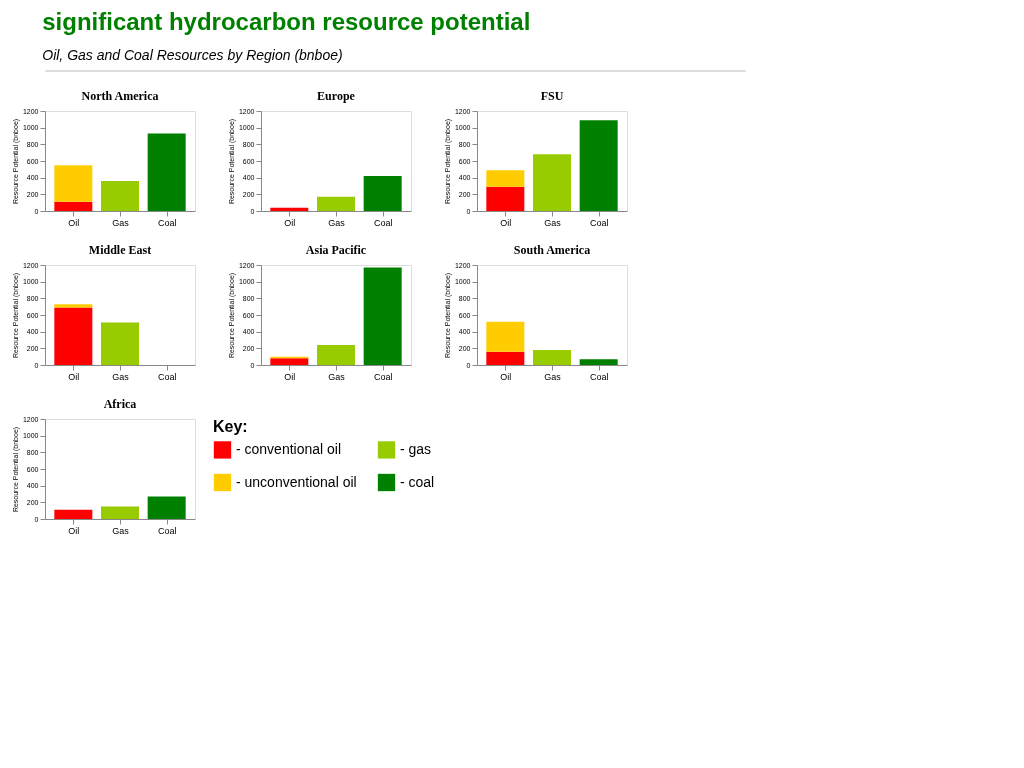 This screenshot has height=768, width=1024. What do you see at coordinates (289, 448) in the screenshot?
I see `legend-label: - conventional oil` at bounding box center [289, 448].